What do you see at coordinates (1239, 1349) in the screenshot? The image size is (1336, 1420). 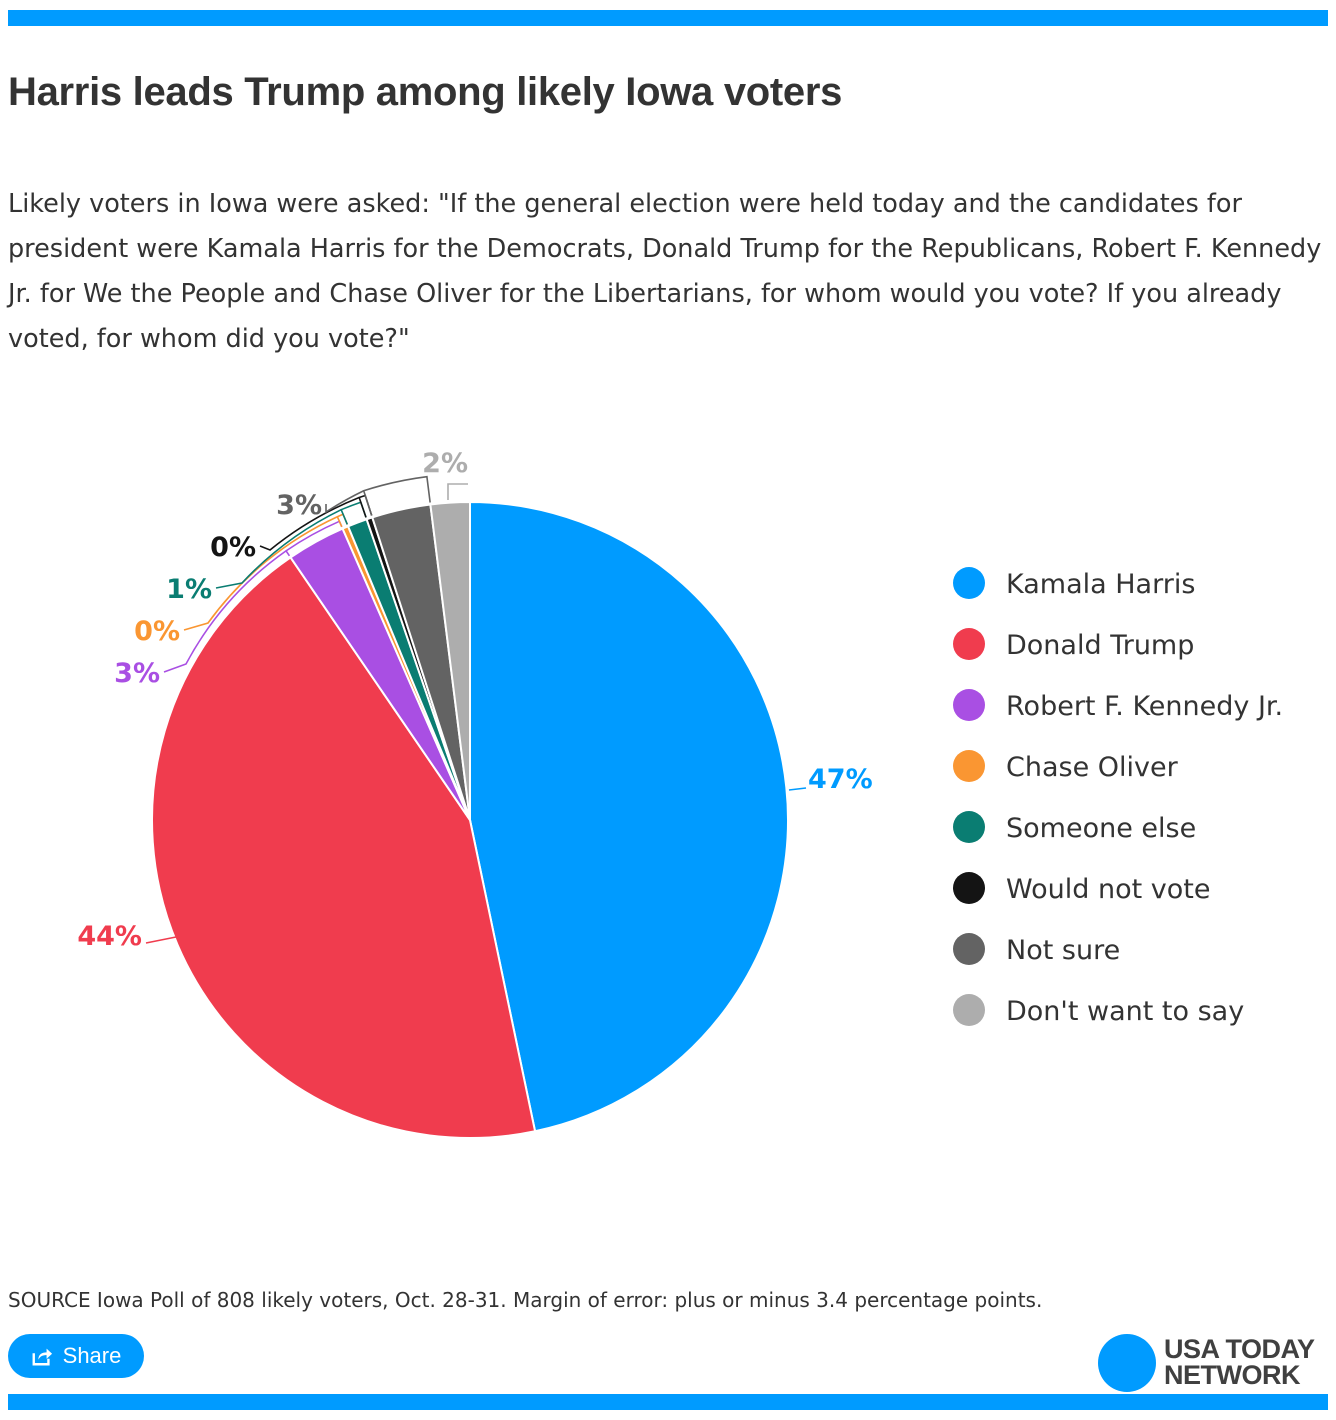 I see `logo-line-1: USA TODAY` at bounding box center [1239, 1349].